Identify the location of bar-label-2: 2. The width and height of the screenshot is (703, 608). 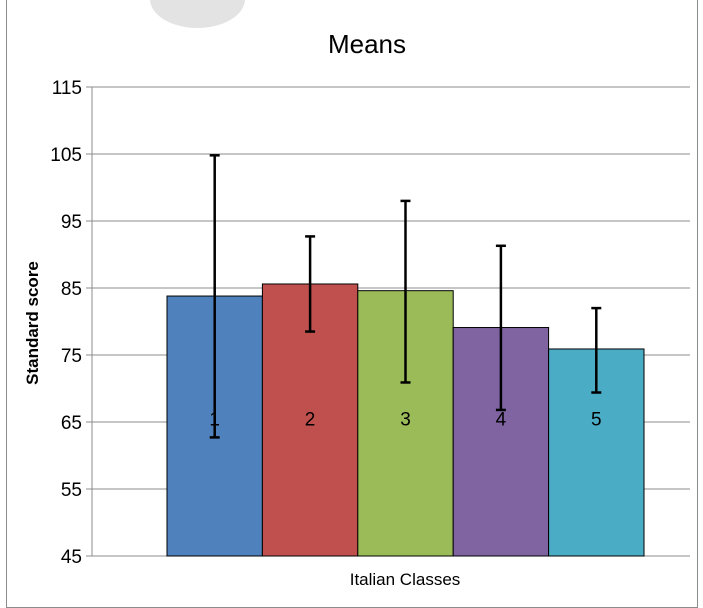
(310, 419).